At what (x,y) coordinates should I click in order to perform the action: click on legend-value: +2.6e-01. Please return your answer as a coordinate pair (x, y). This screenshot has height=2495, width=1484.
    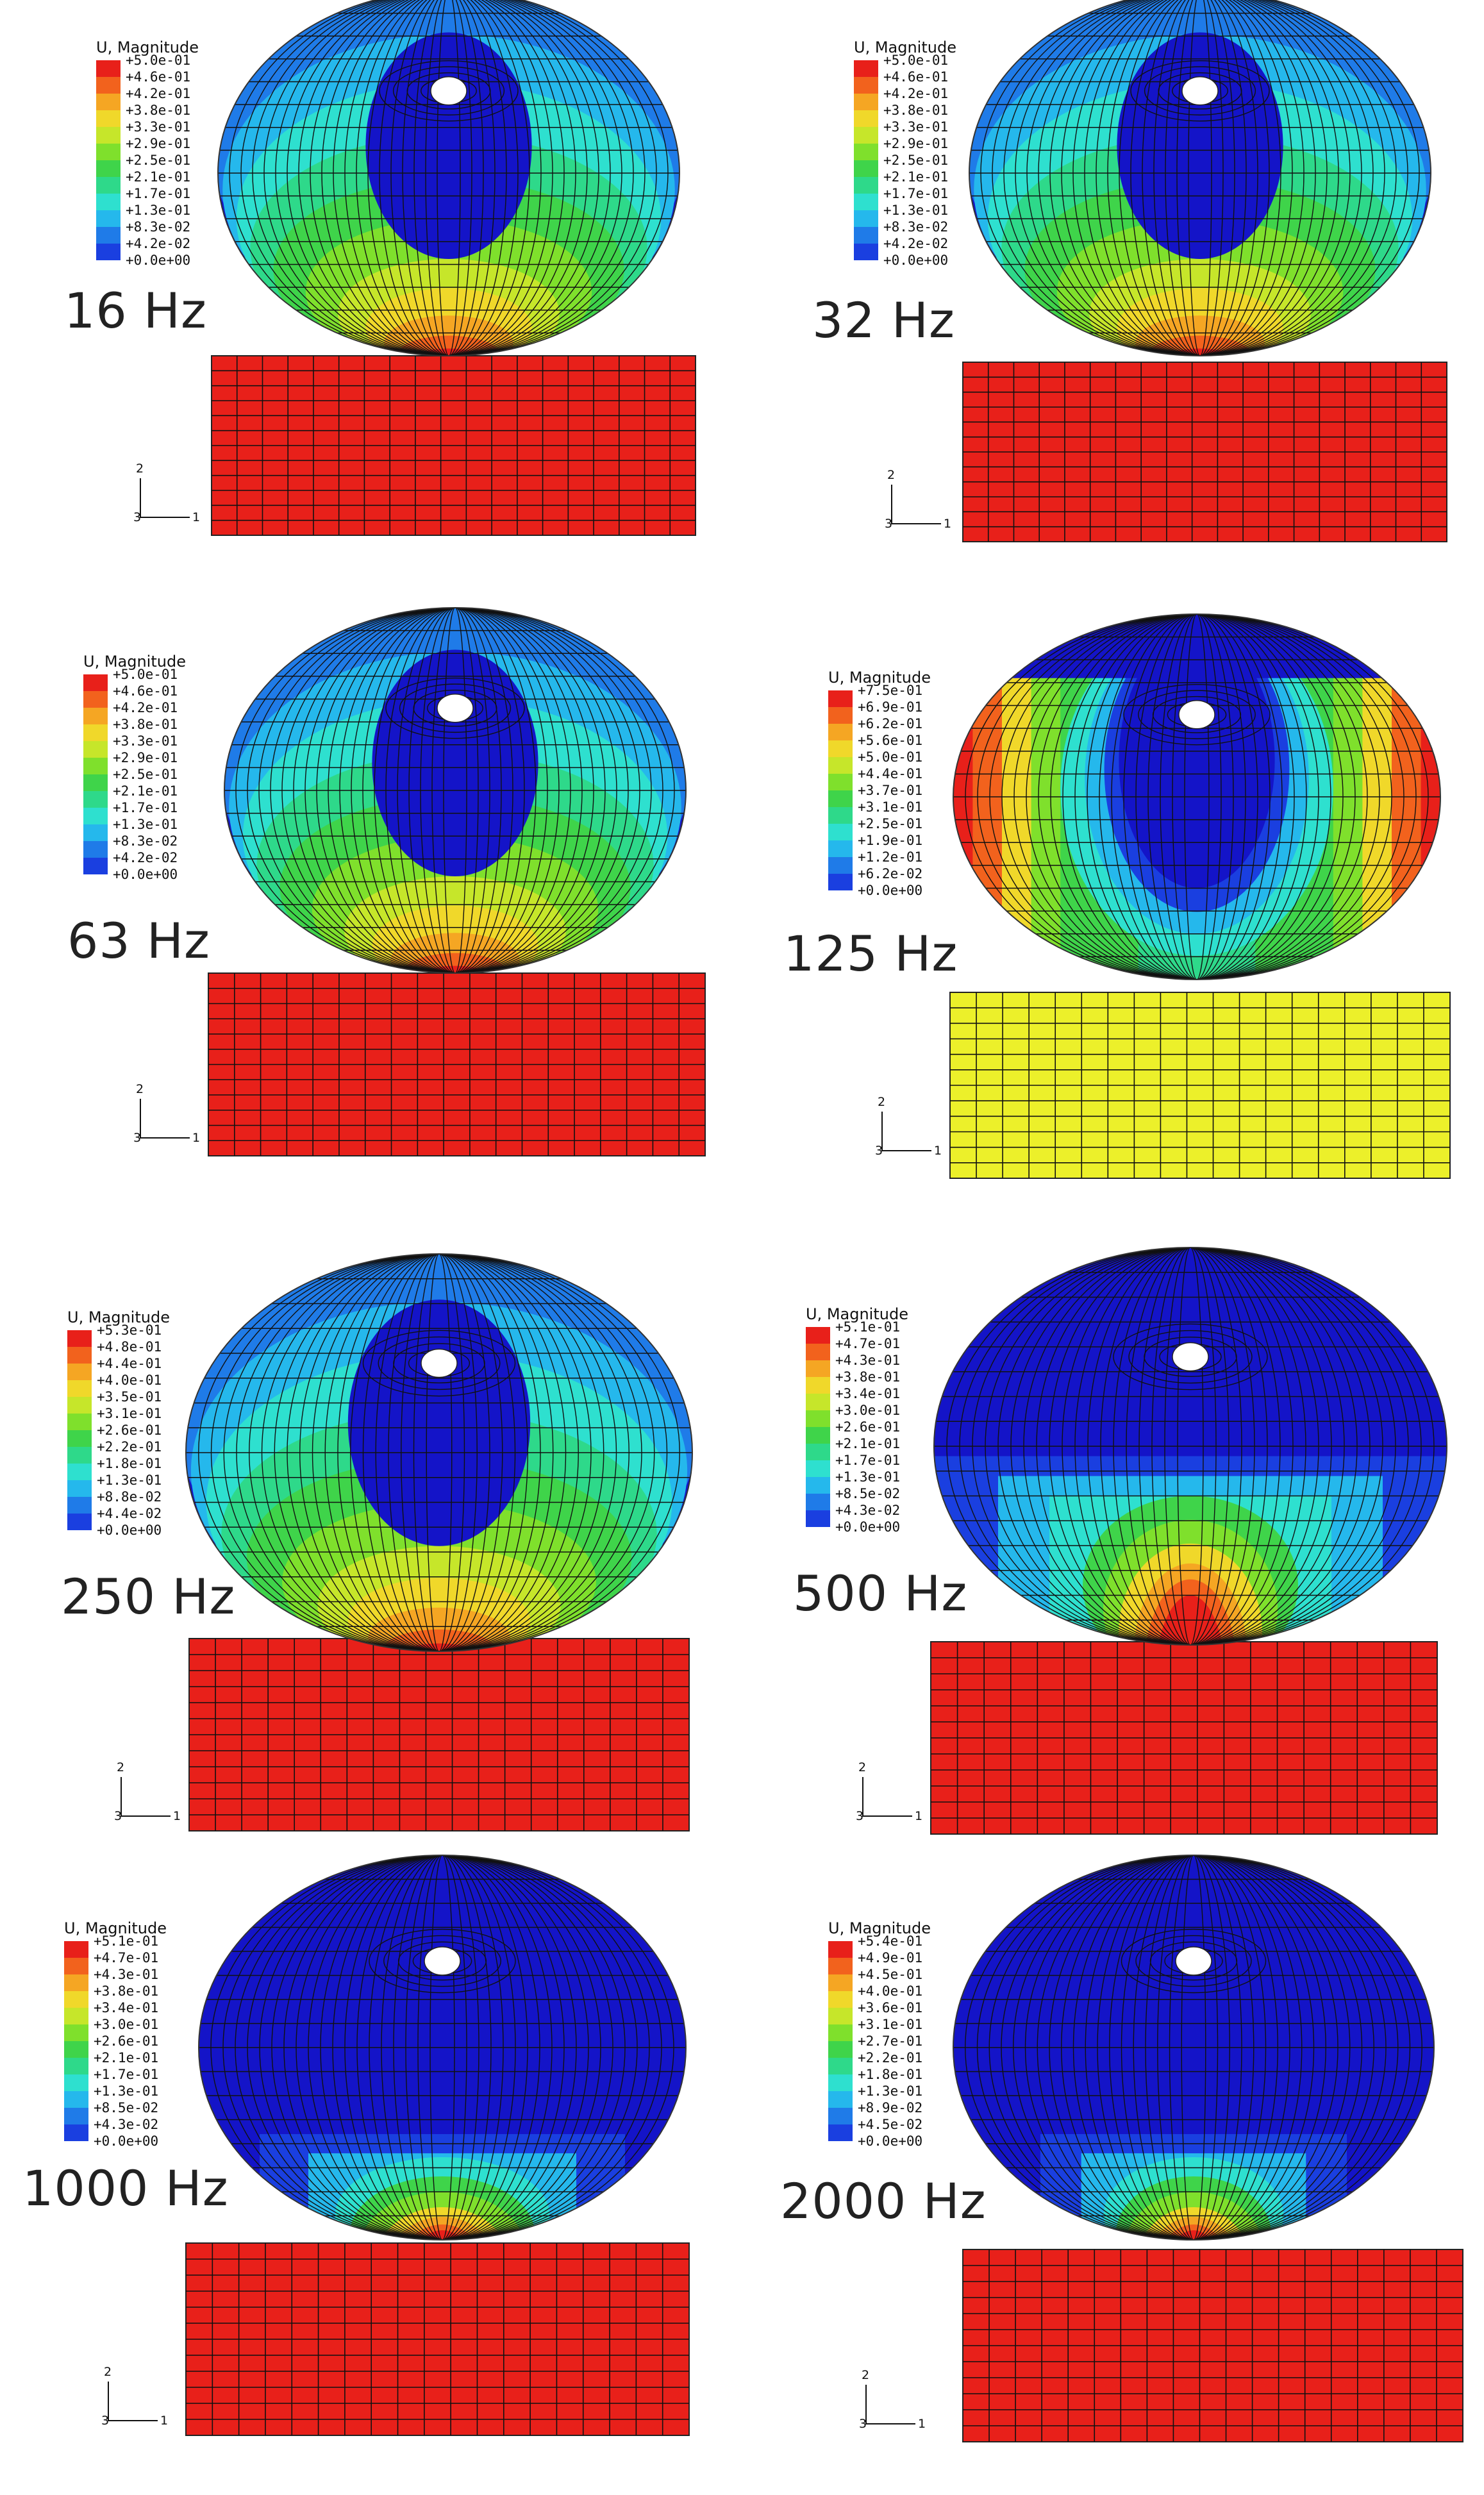
    Looking at the image, I should click on (868, 1427).